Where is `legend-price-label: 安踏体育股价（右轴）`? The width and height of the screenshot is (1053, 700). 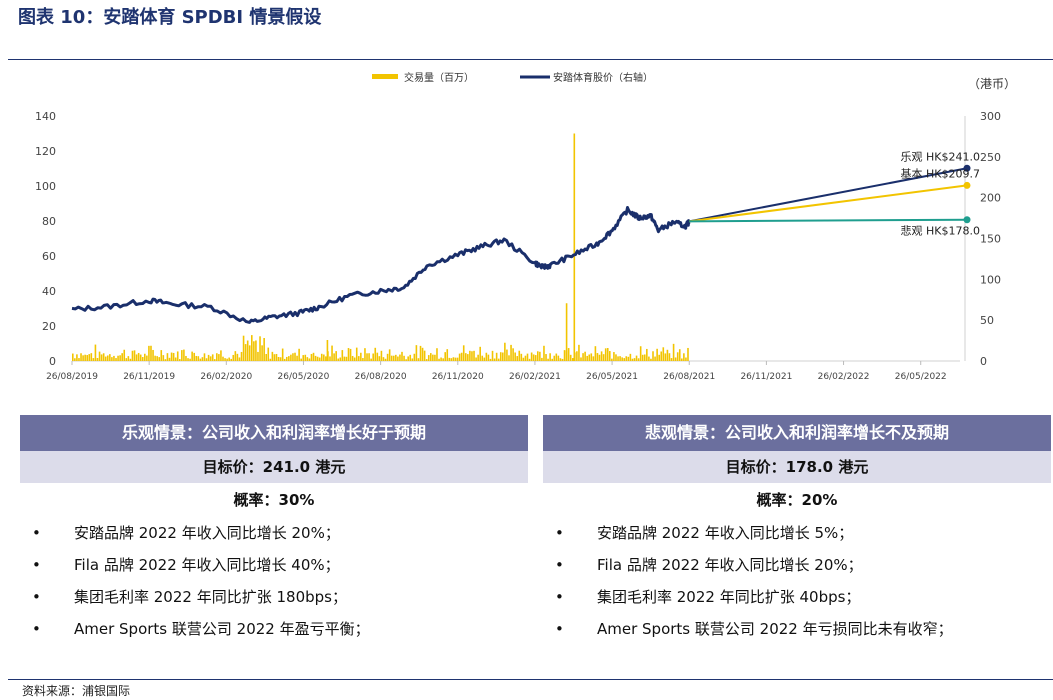 legend-price-label: 安踏体育股价（右轴） is located at coordinates (603, 77).